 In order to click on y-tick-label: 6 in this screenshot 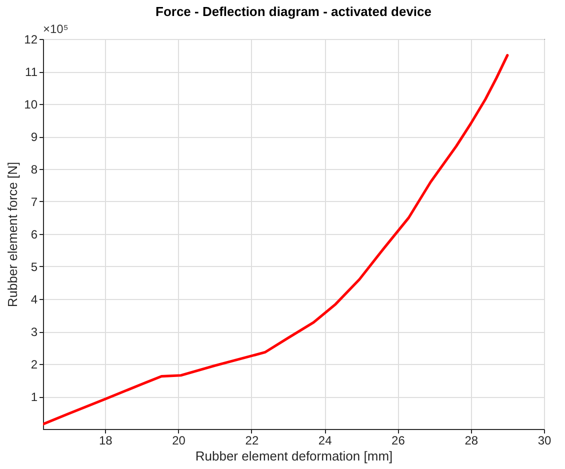, I will do `click(34, 235)`.